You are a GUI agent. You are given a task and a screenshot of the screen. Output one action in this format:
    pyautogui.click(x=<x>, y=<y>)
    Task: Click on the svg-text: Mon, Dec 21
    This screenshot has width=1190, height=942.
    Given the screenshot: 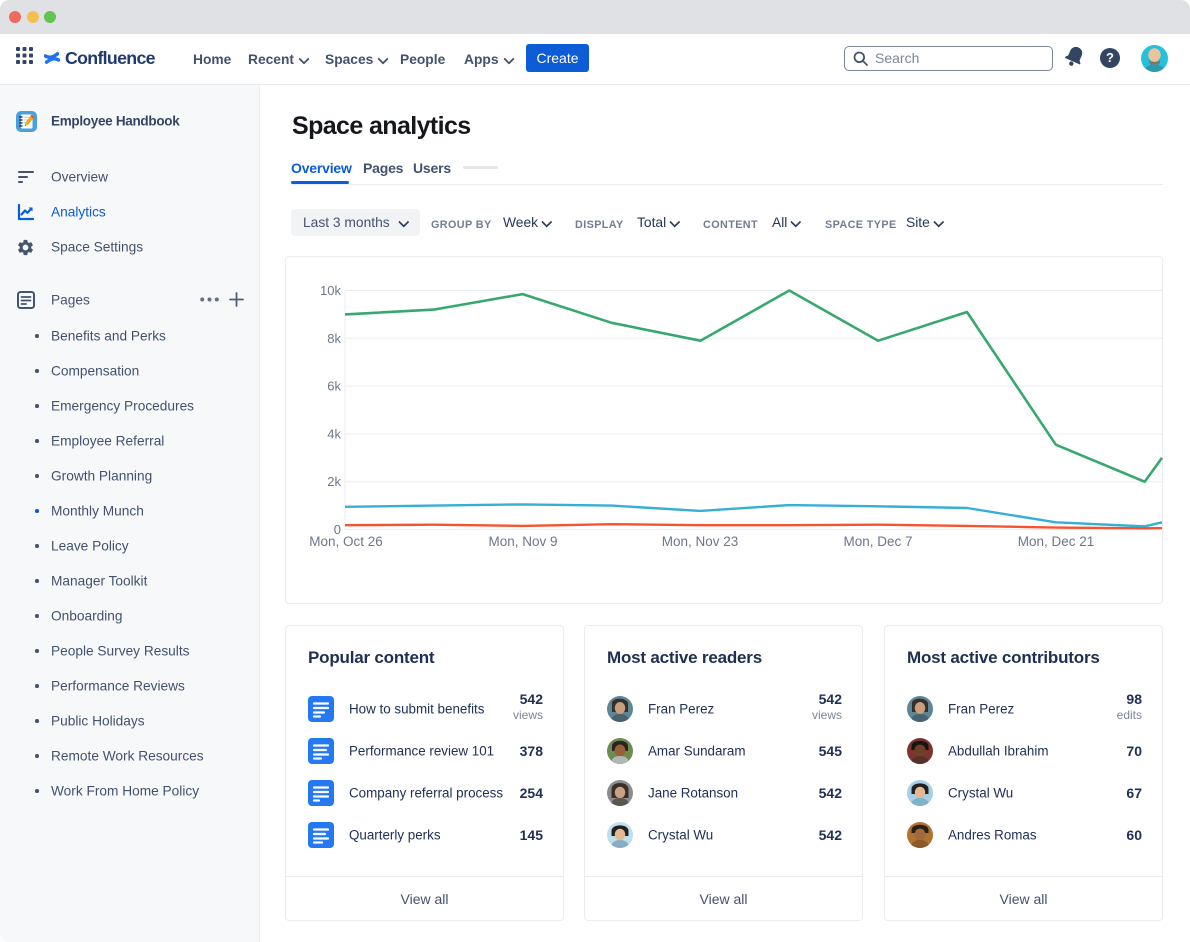 What is the action you would take?
    pyautogui.click(x=1056, y=541)
    